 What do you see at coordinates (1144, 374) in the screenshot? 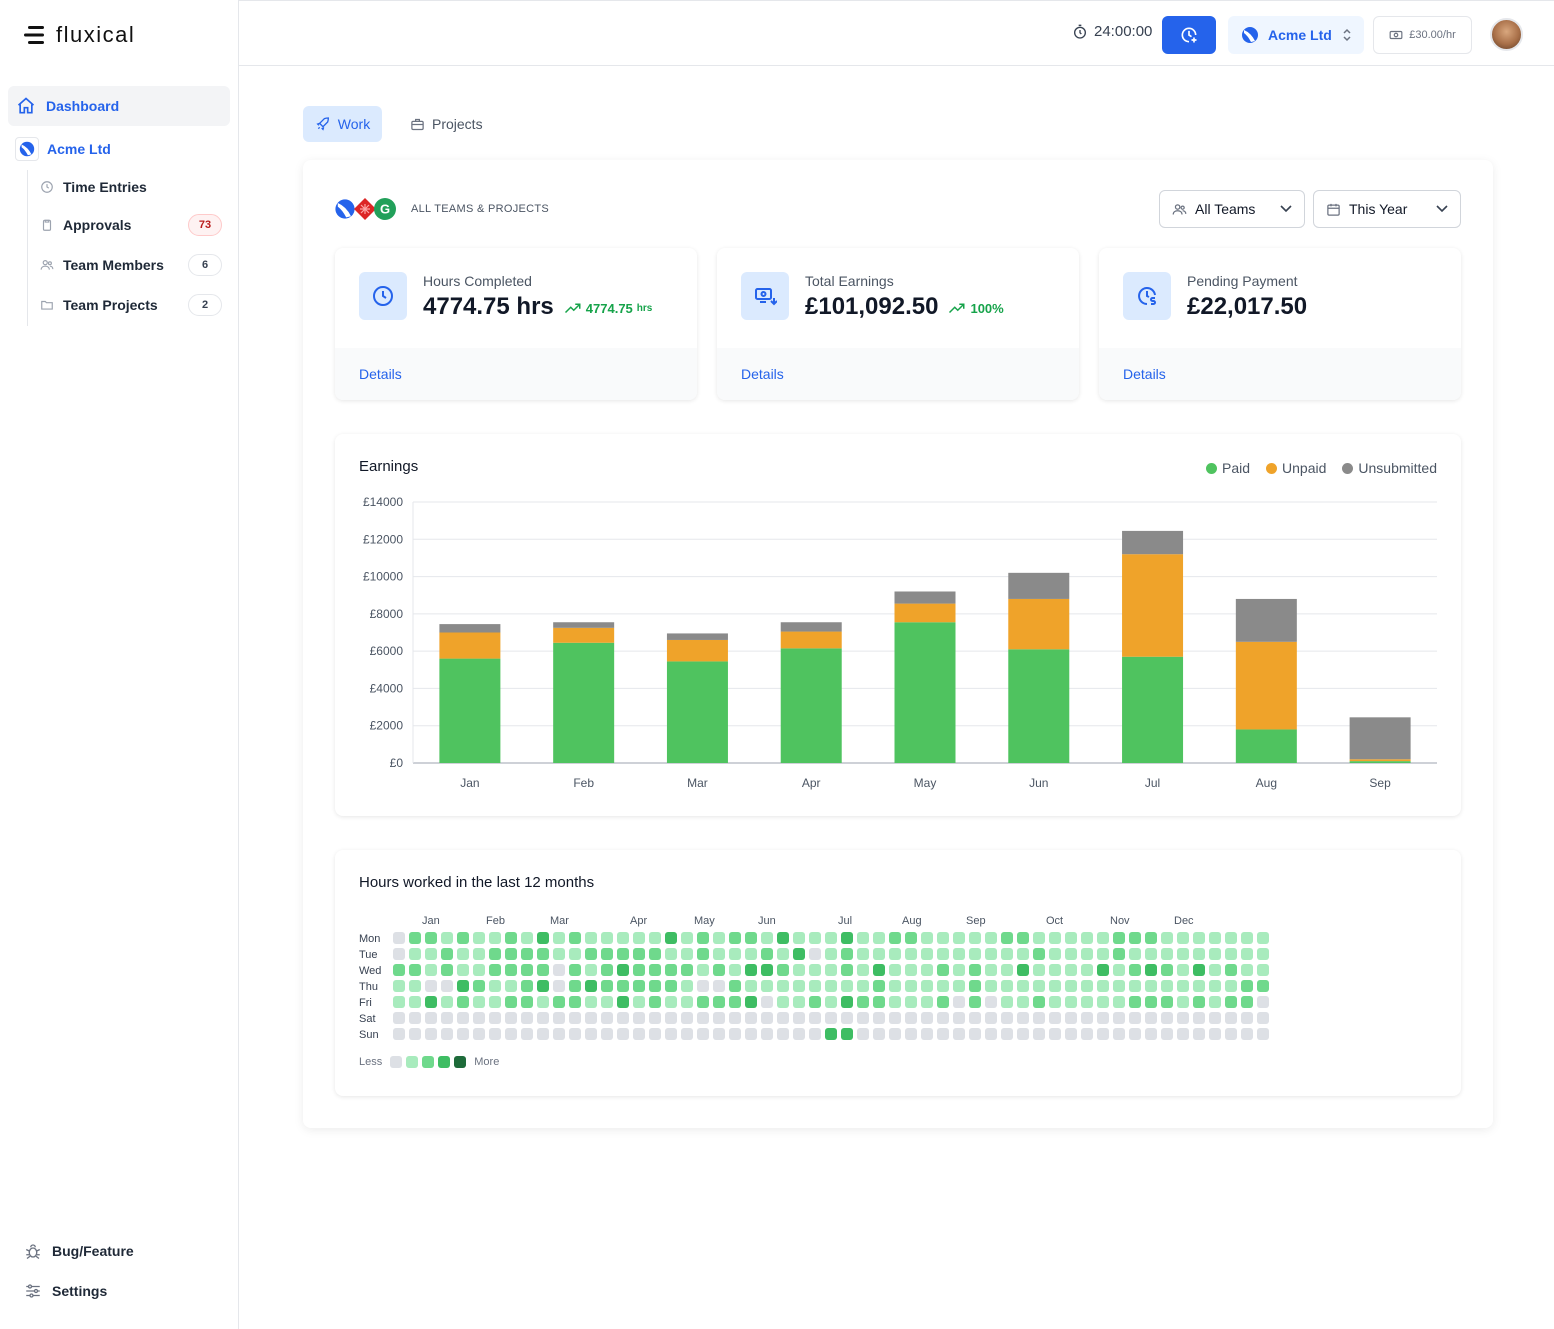
I see `pending-details-link: Details` at bounding box center [1144, 374].